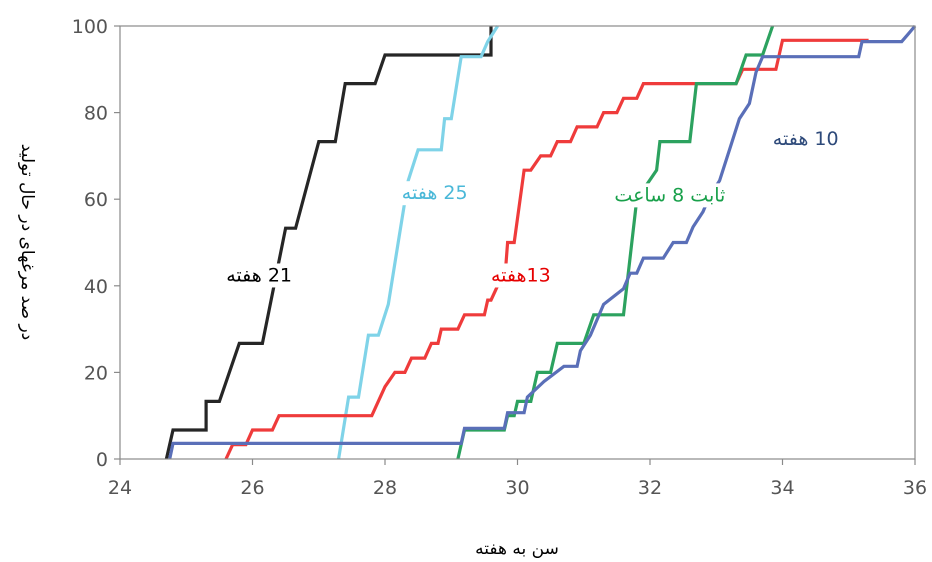 This screenshot has width=932, height=562. What do you see at coordinates (96, 287) in the screenshot?
I see `y-tick-label-2: 40` at bounding box center [96, 287].